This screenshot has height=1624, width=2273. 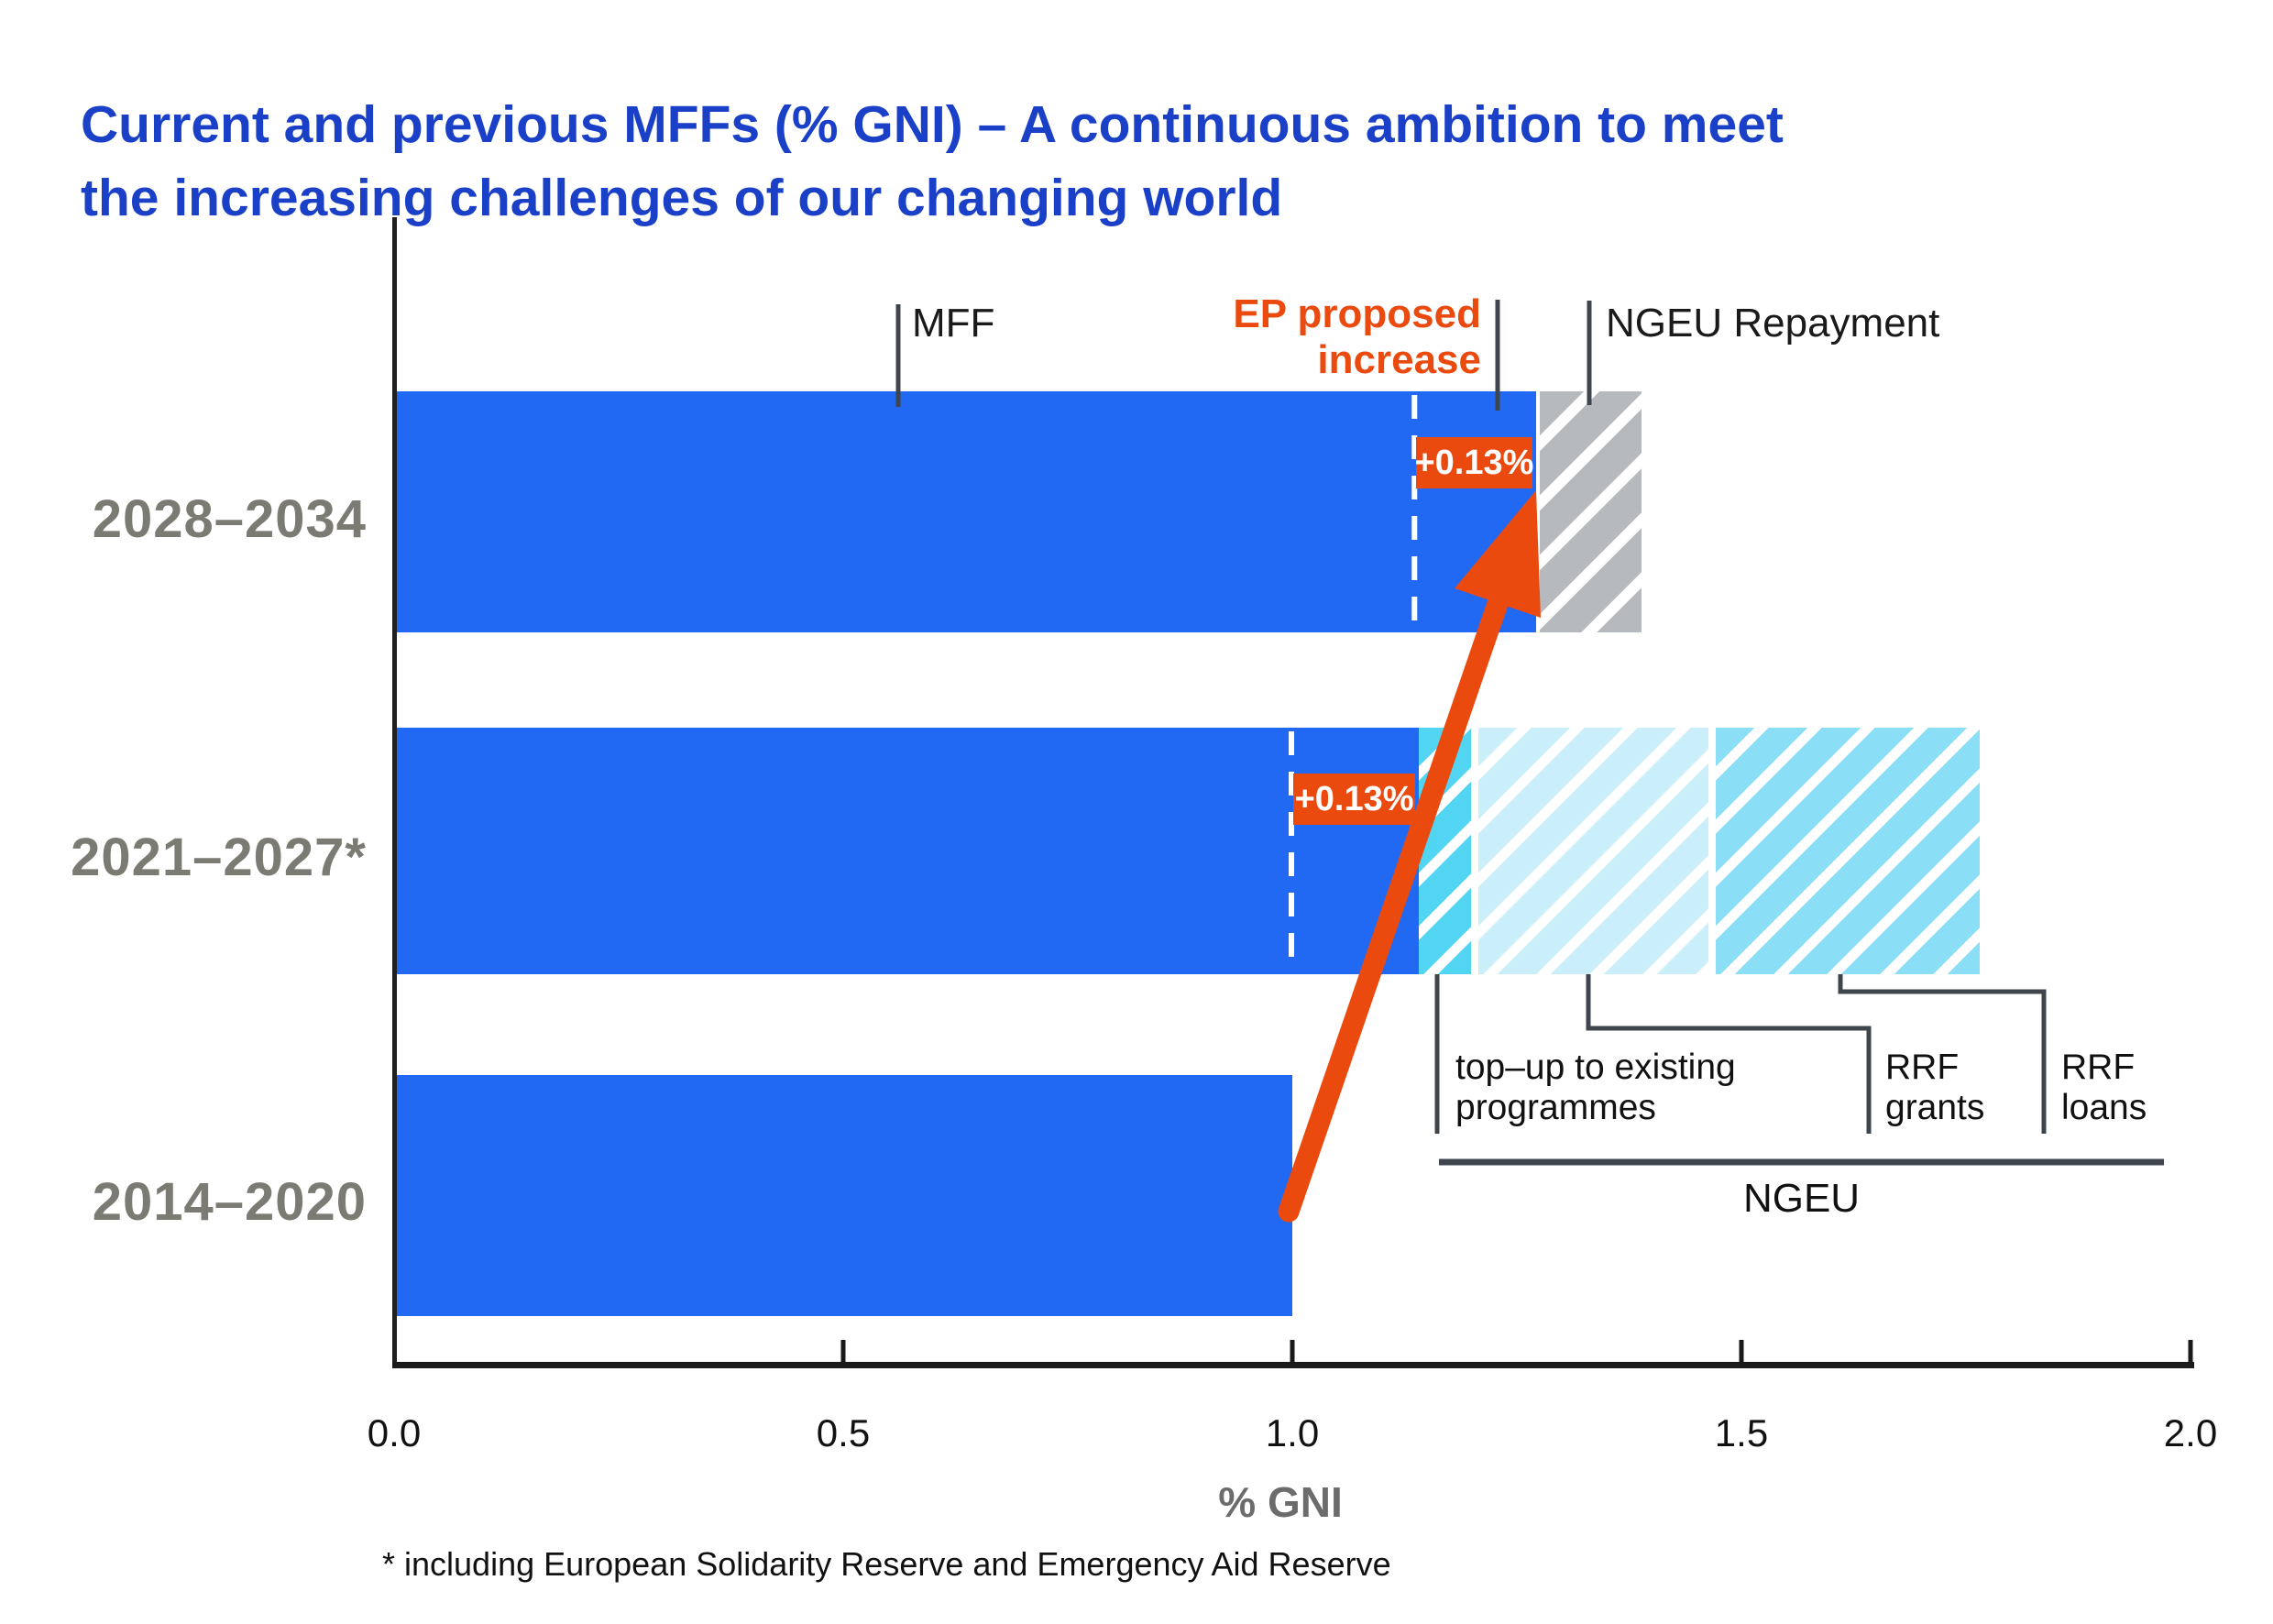 What do you see at coordinates (219, 857) in the screenshot?
I see `row-label-2021-2027: 2021–2027*` at bounding box center [219, 857].